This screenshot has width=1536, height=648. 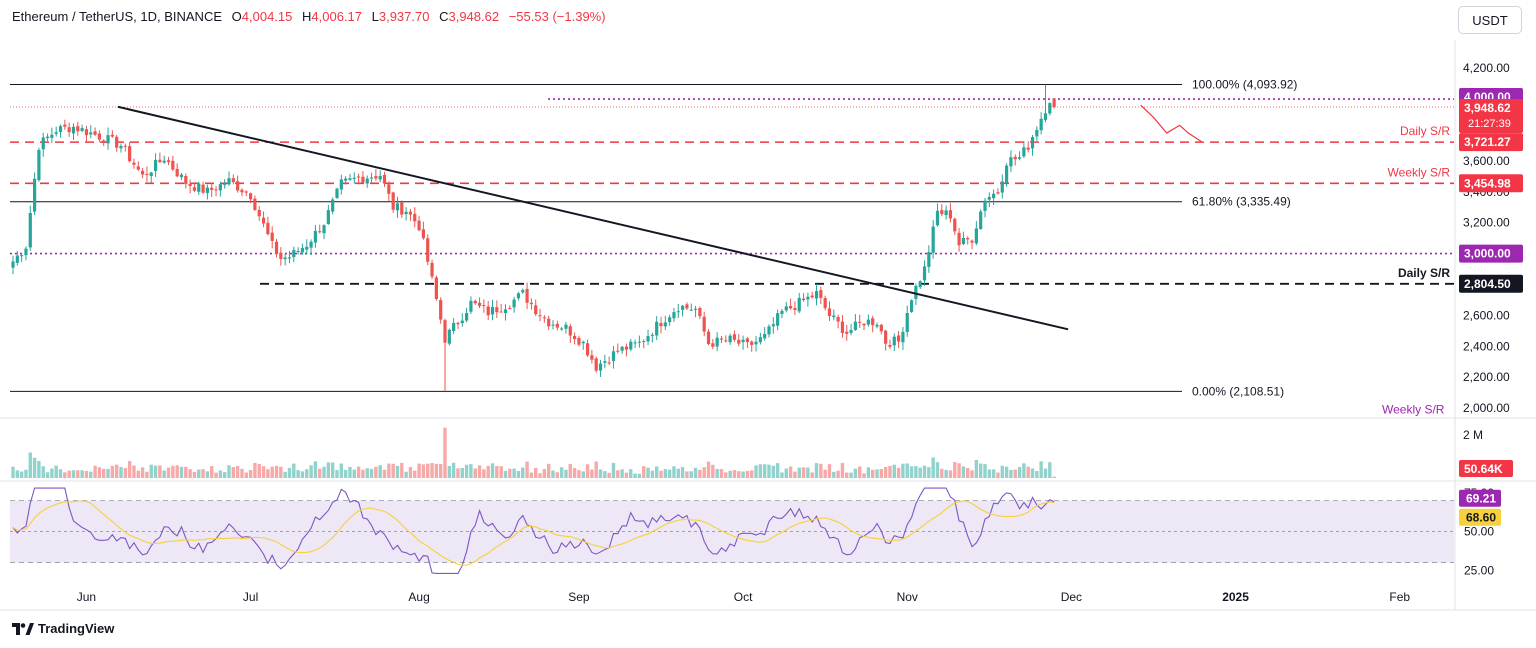 I want to click on price-tick-label: 2,000.00, so click(x=1486, y=408).